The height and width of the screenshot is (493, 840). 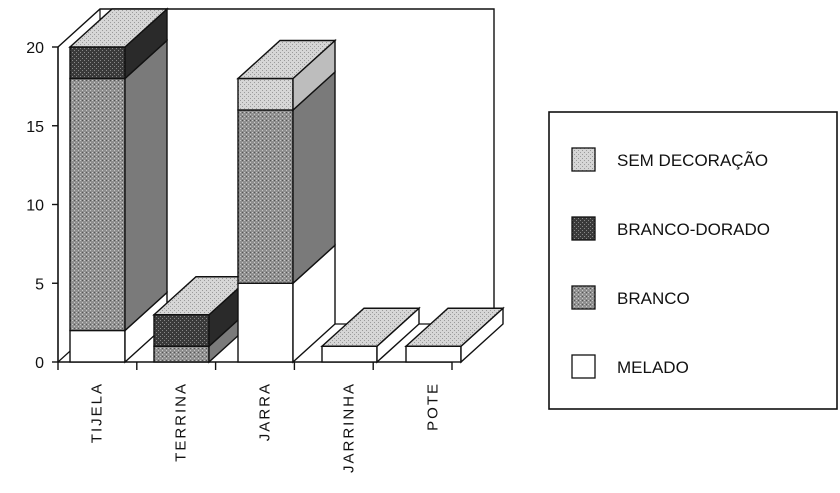 I want to click on legend-label-sem-decoracao: SEM DECORAÇÃO, so click(x=692, y=160).